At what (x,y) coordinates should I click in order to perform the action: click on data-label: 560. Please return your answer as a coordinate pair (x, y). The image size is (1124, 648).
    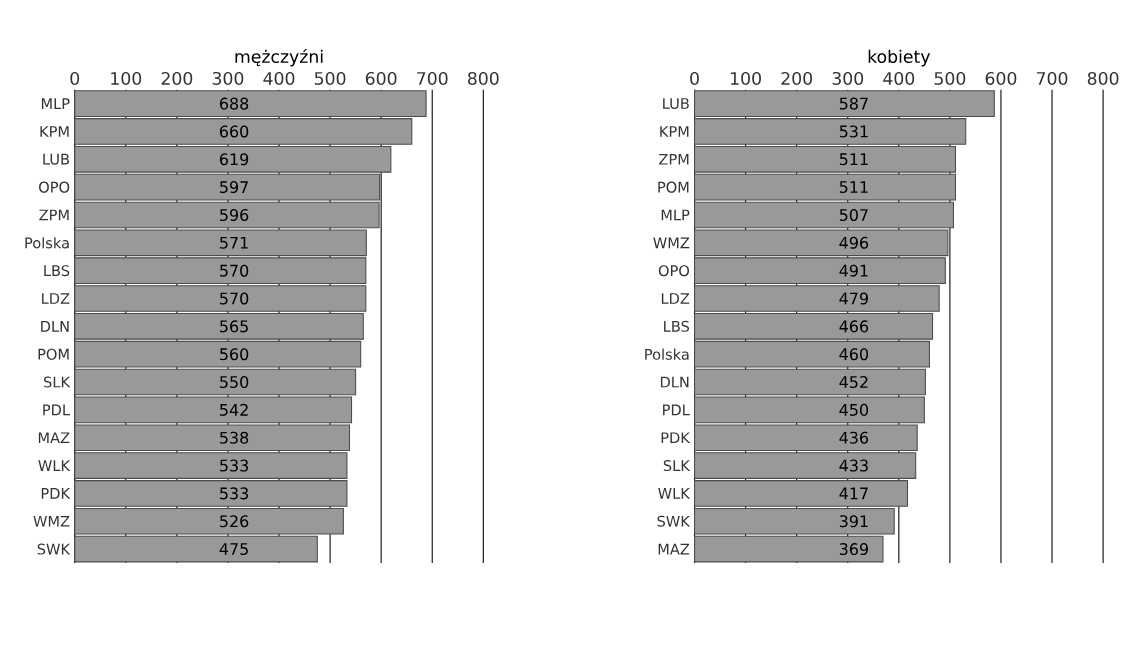
    Looking at the image, I should click on (234, 354).